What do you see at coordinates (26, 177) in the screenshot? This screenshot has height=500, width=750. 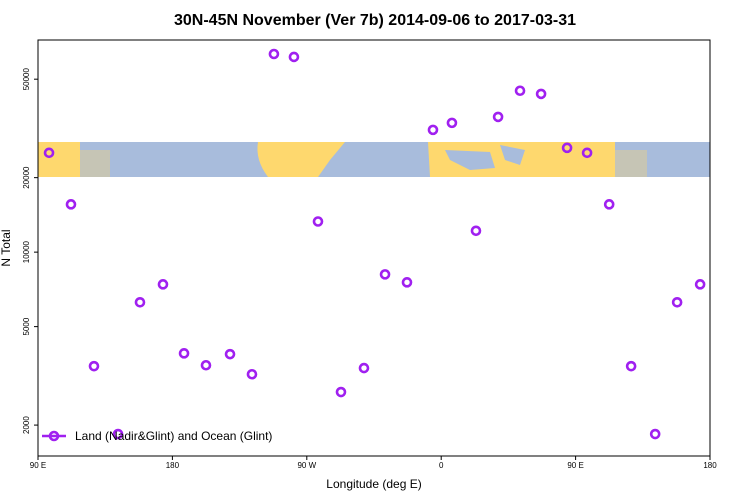 I see `y-tick-label: 20000` at bounding box center [26, 177].